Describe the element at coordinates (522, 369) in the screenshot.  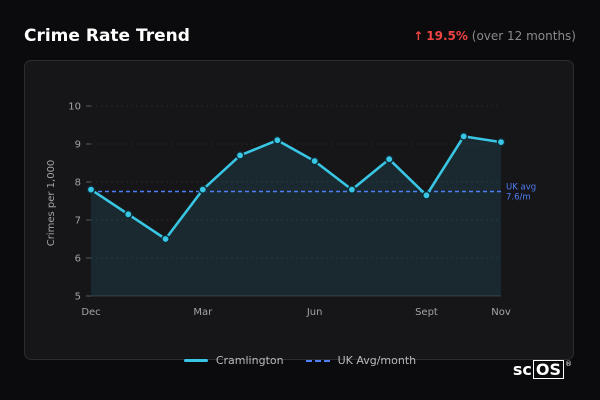
I see `logo-prefix: sc` at that location.